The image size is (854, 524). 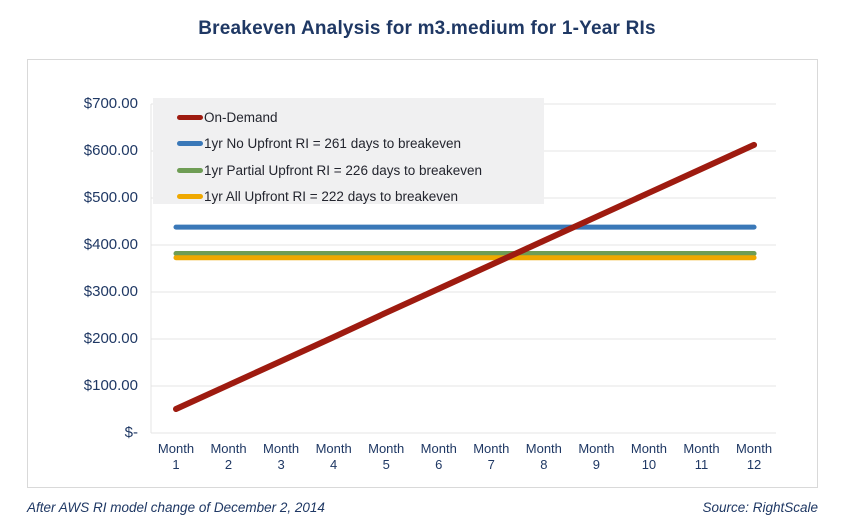 I want to click on y-axis-tick-label: $300.00, so click(x=110, y=291).